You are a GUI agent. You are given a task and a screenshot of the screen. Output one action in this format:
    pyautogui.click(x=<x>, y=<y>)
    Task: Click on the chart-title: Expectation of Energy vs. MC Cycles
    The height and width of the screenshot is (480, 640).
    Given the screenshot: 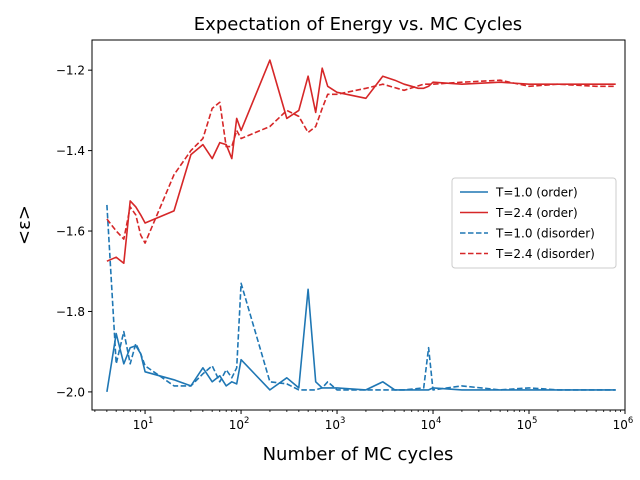 What is the action you would take?
    pyautogui.click(x=358, y=24)
    